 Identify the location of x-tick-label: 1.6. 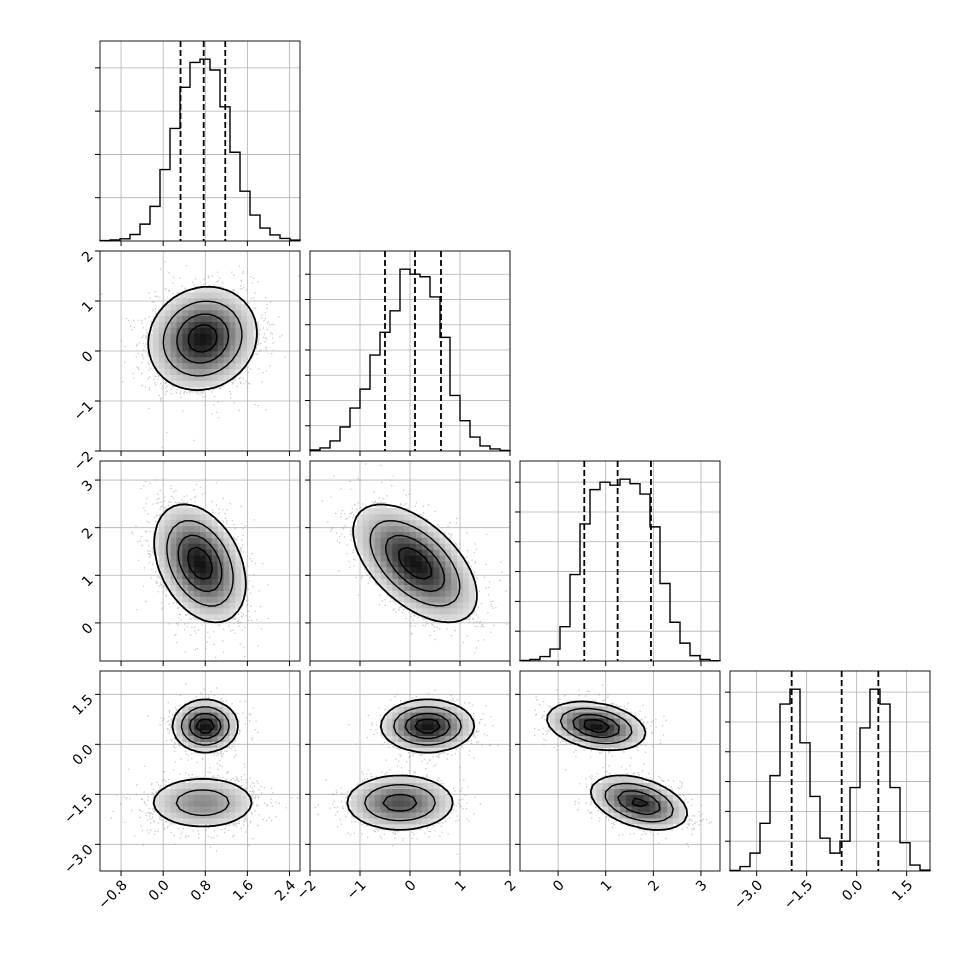
(243, 890).